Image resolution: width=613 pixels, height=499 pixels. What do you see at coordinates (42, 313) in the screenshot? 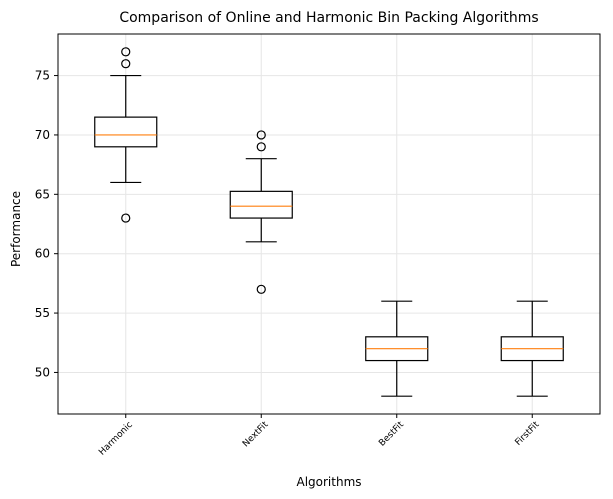
I see `y-tick-label: 55` at bounding box center [42, 313].